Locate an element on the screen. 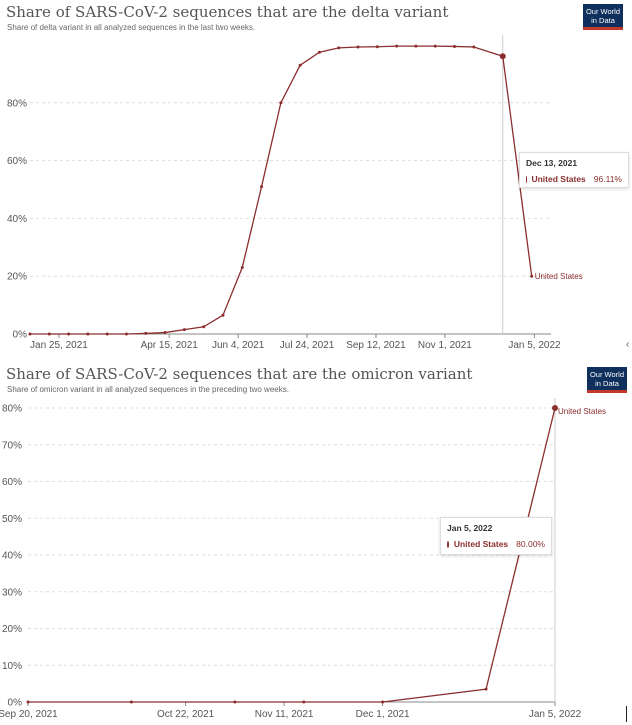 The width and height of the screenshot is (632, 725). tooltip-date: Dec 13, 2021 is located at coordinates (552, 163).